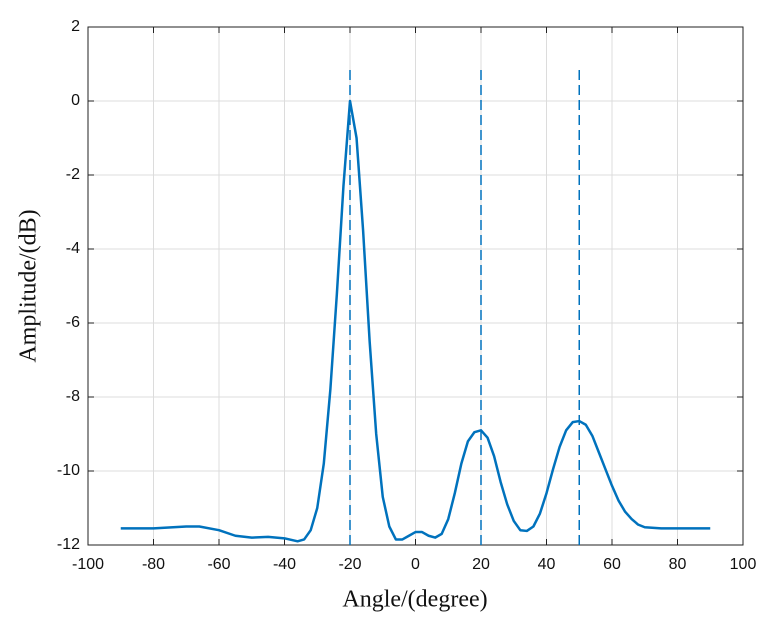 The width and height of the screenshot is (767, 624). Describe the element at coordinates (547, 564) in the screenshot. I see `x-tick-label: 40` at that location.